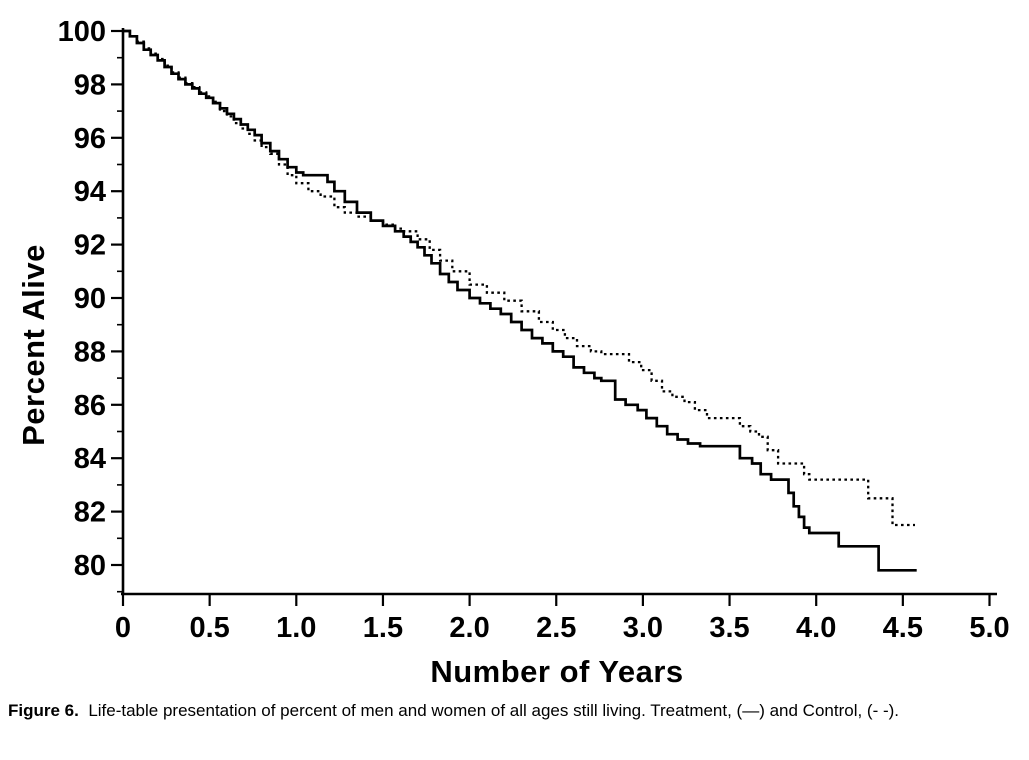 The height and width of the screenshot is (760, 1029). I want to click on y-minor-ticks, so click(120, 324).